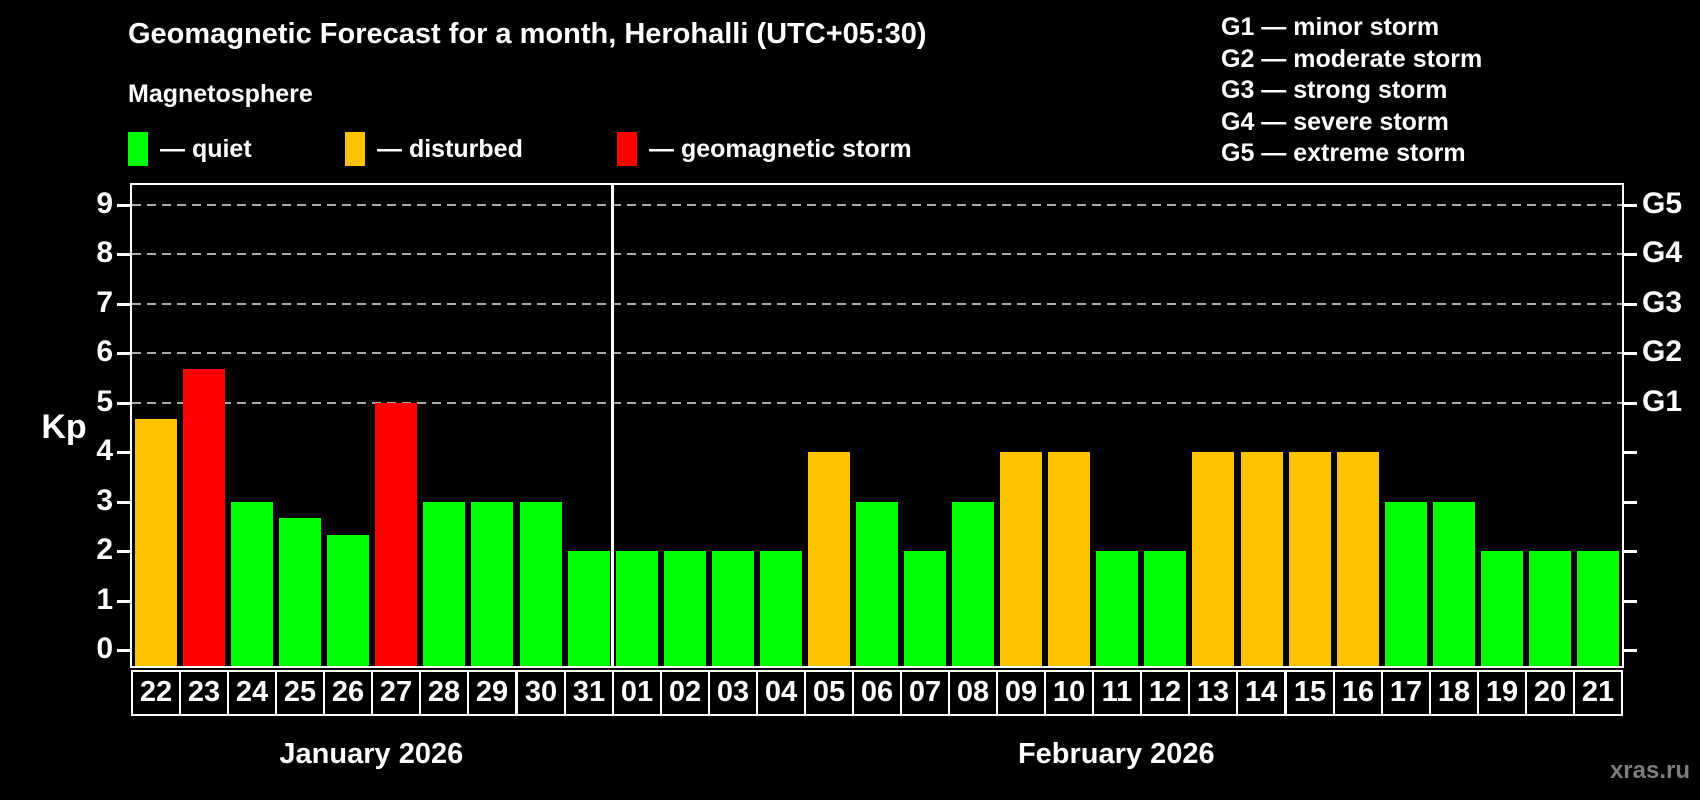  Describe the element at coordinates (1662, 351) in the screenshot. I see `g-axis-label-g2: G2` at that location.